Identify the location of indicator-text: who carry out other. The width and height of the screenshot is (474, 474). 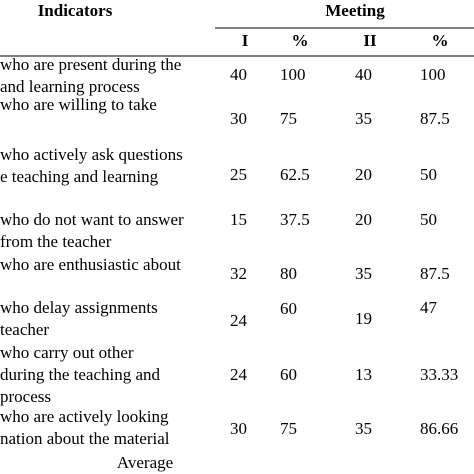
(67, 352).